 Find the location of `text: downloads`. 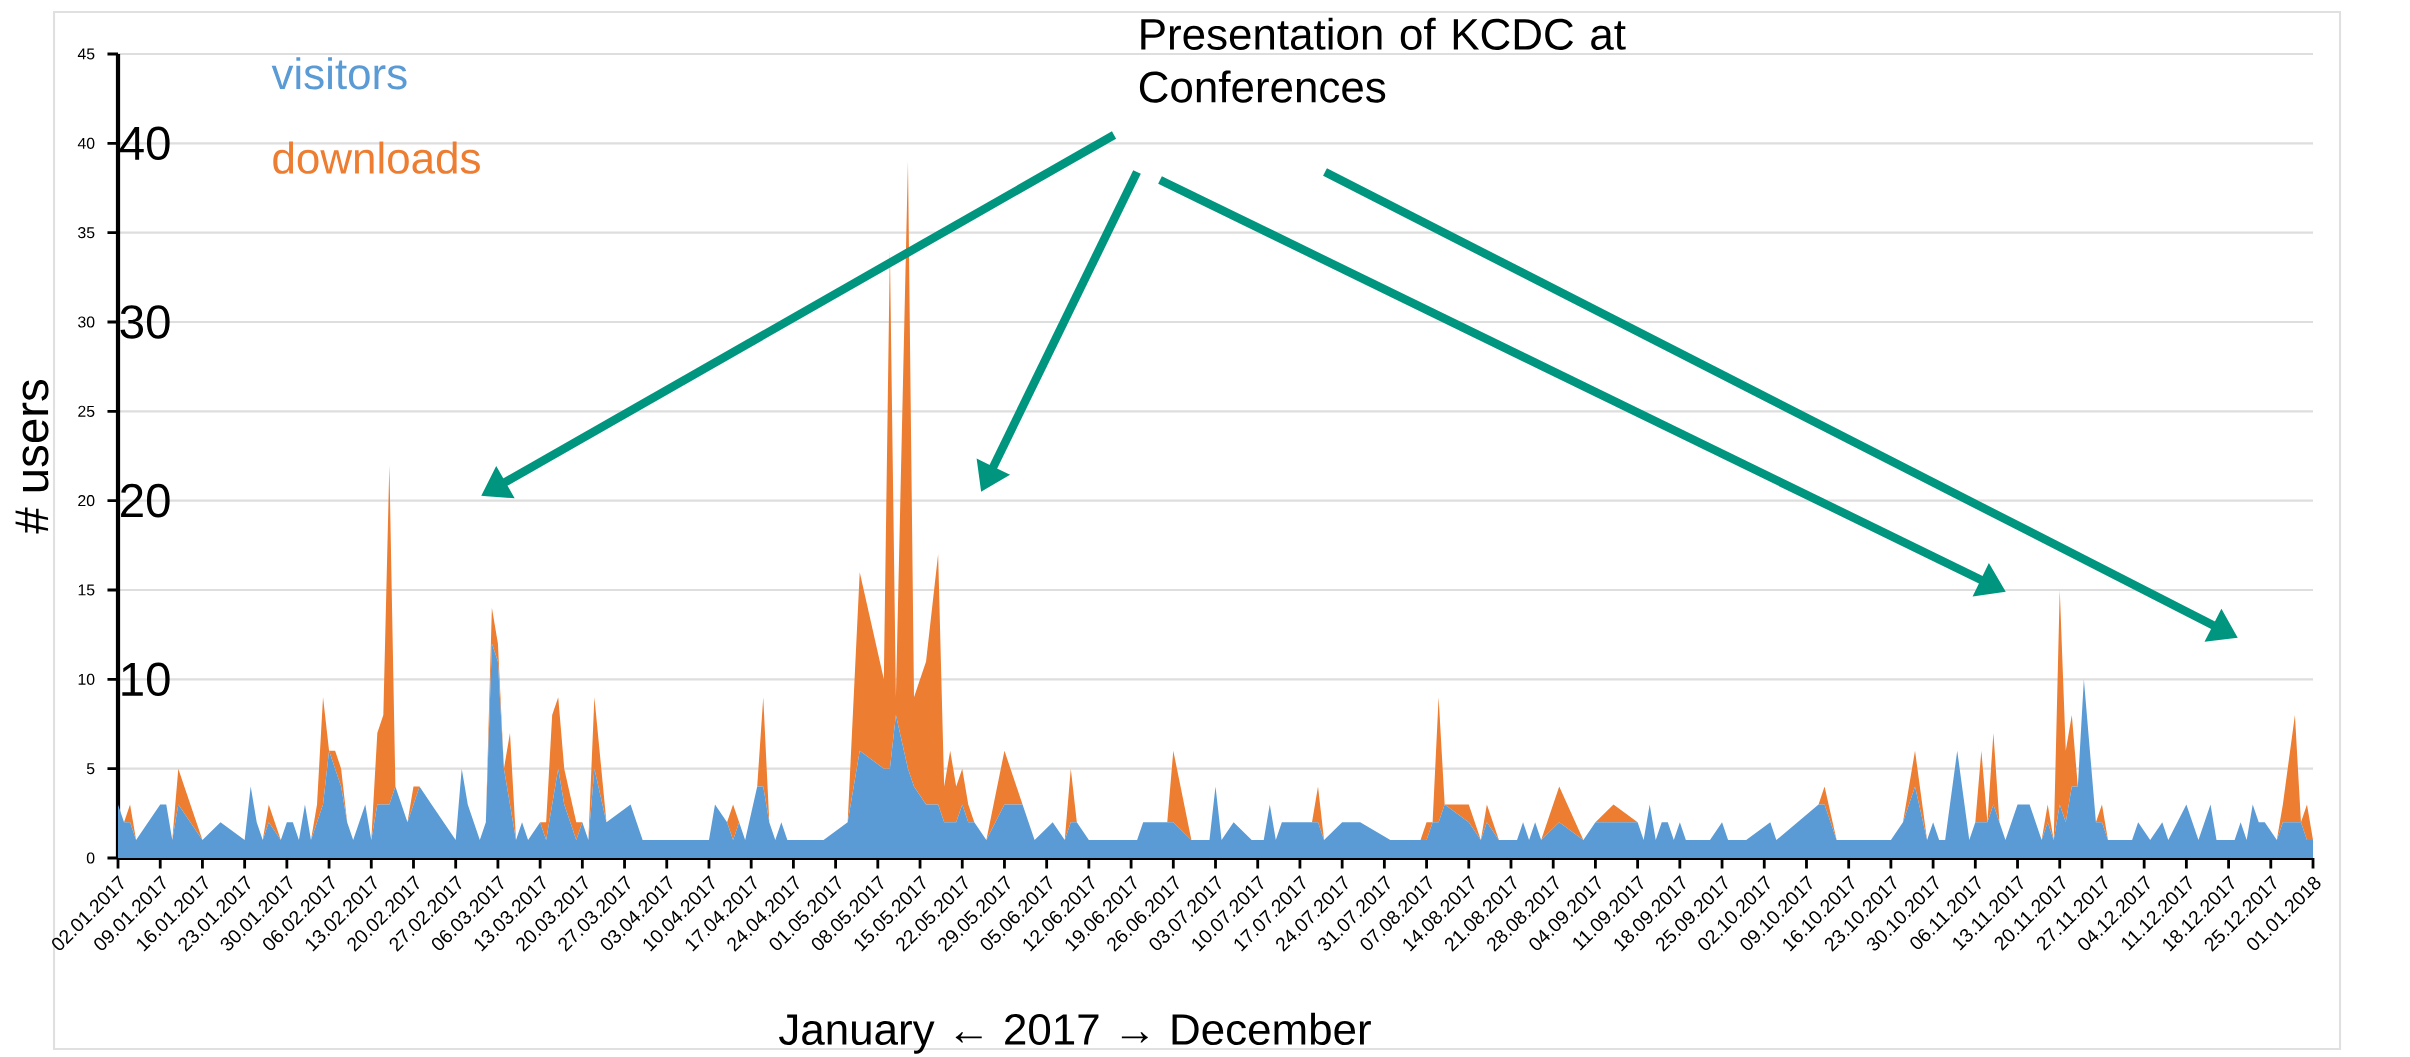

text: downloads is located at coordinates (376, 157).